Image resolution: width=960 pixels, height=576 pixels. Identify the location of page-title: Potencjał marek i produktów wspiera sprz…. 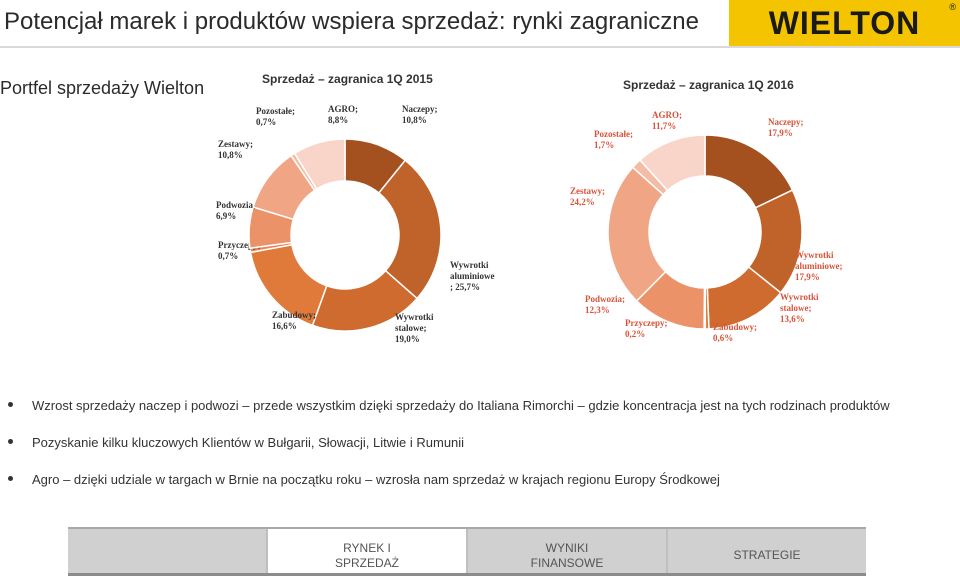
(351, 21).